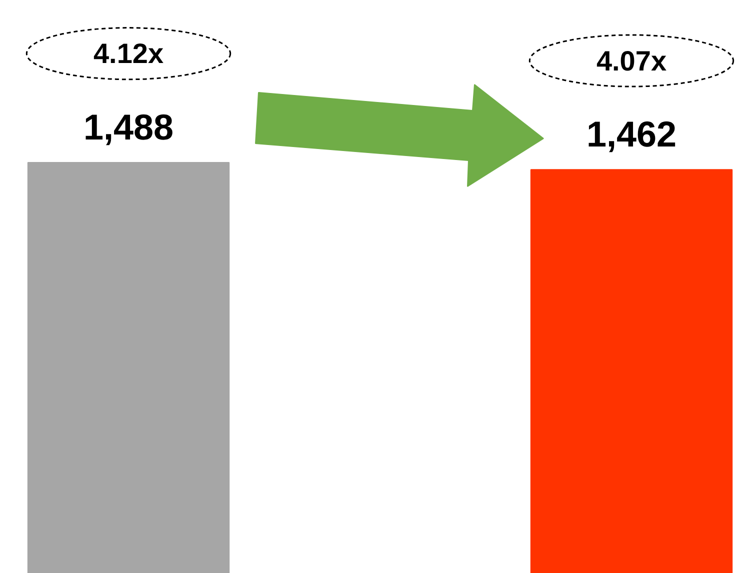  Describe the element at coordinates (631, 134) in the screenshot. I see `data-label: 1,462` at that location.